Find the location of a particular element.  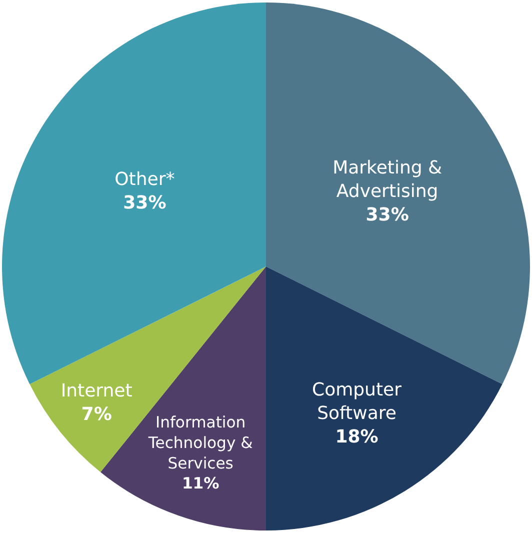

data-label: 7% is located at coordinates (96, 415).